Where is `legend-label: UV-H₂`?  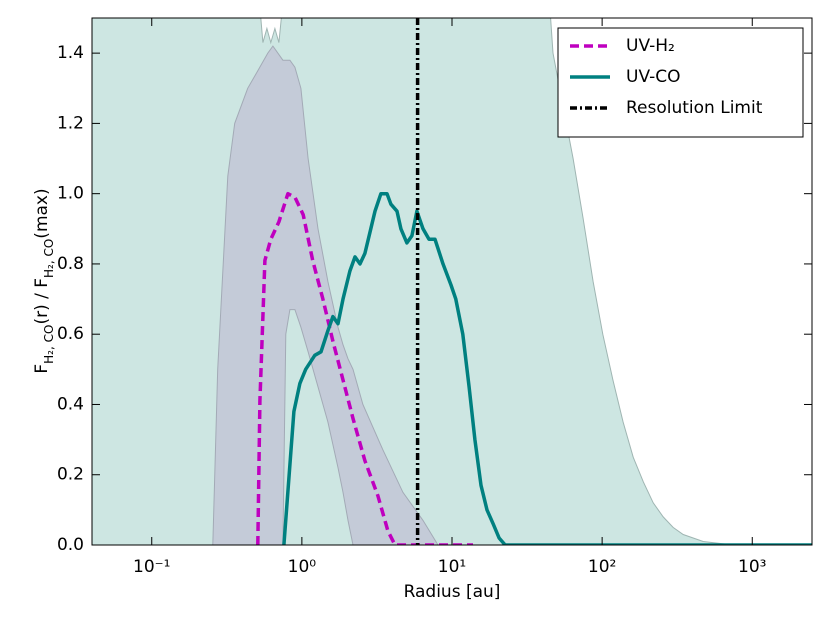
legend-label: UV-H₂ is located at coordinates (650, 46).